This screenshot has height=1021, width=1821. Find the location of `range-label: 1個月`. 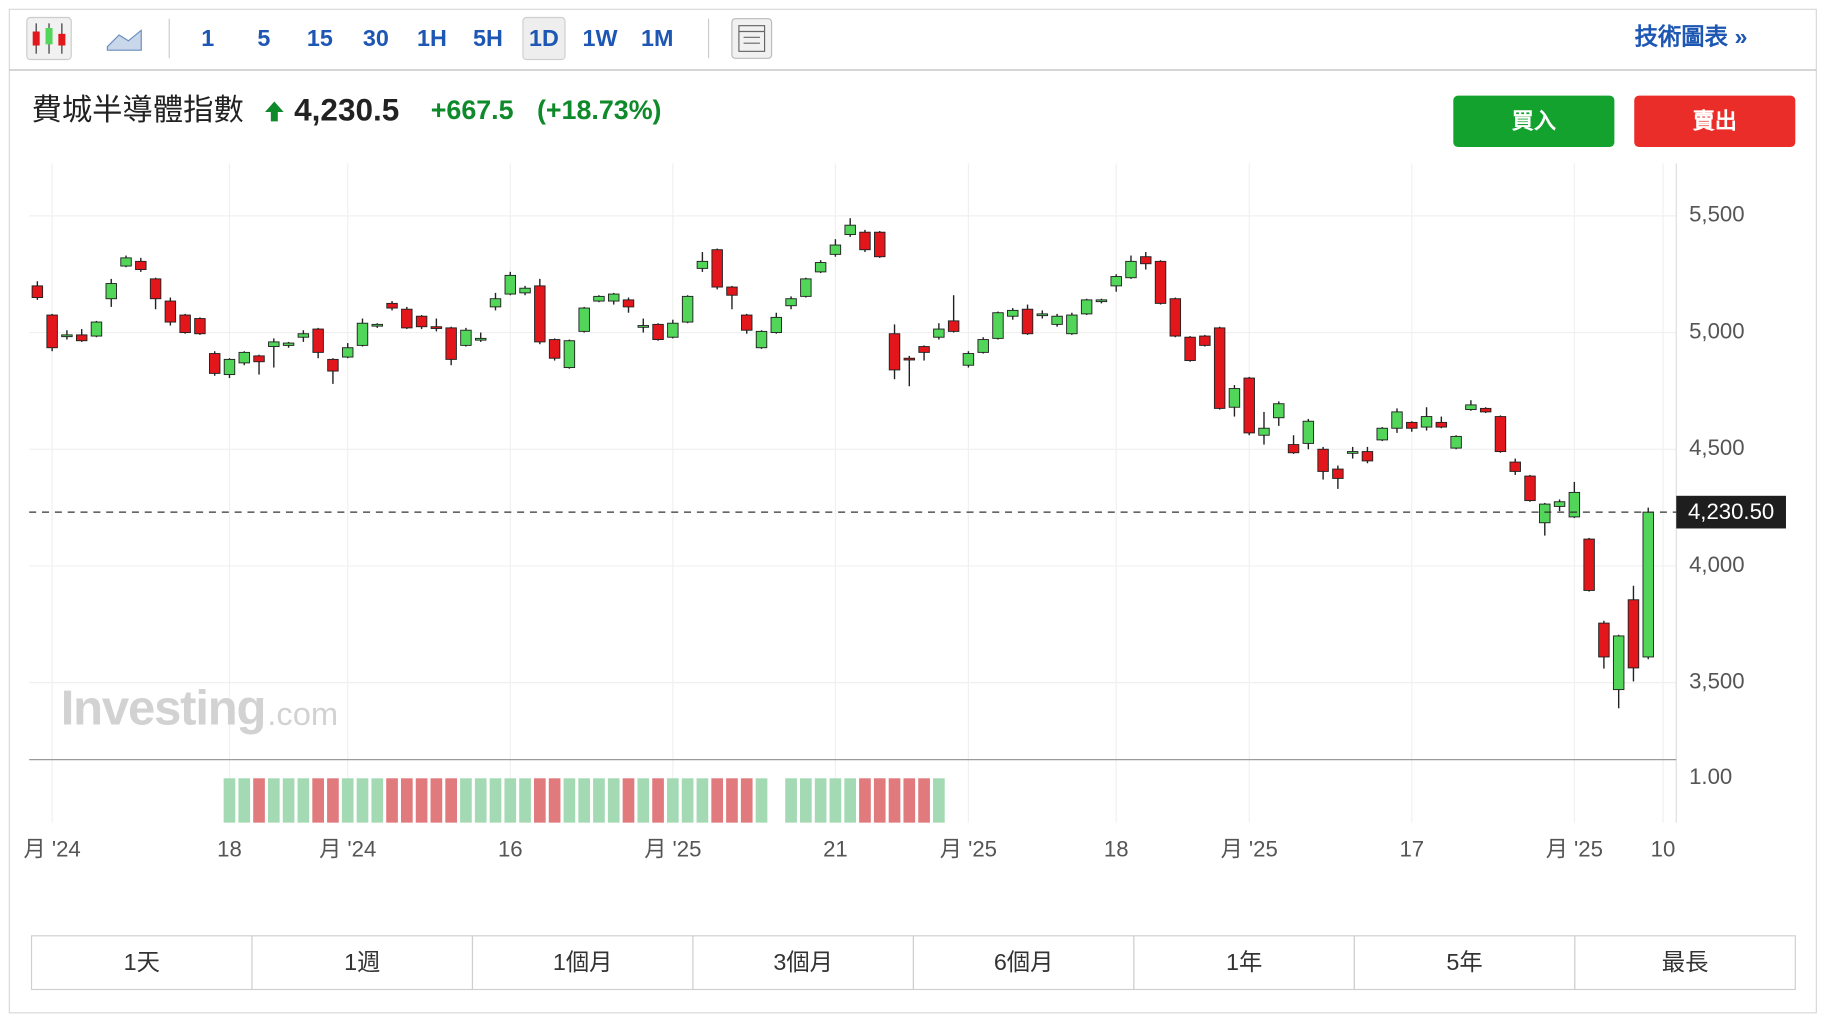

range-label: 1個月 is located at coordinates (583, 962).